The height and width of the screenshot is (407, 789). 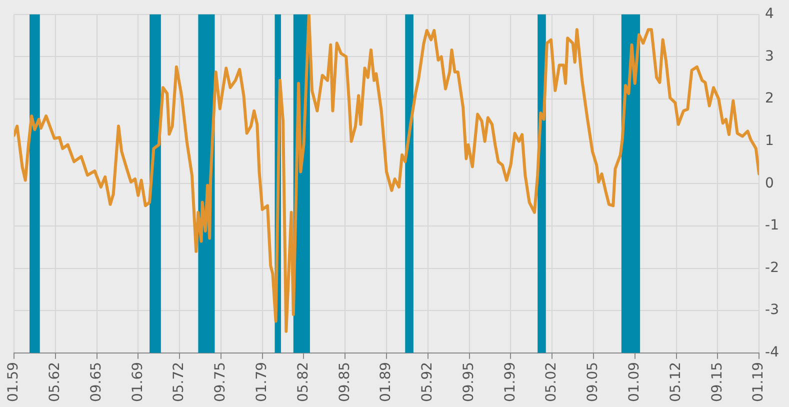 I want to click on x-tick-label: 01.09, so click(x=634, y=382).